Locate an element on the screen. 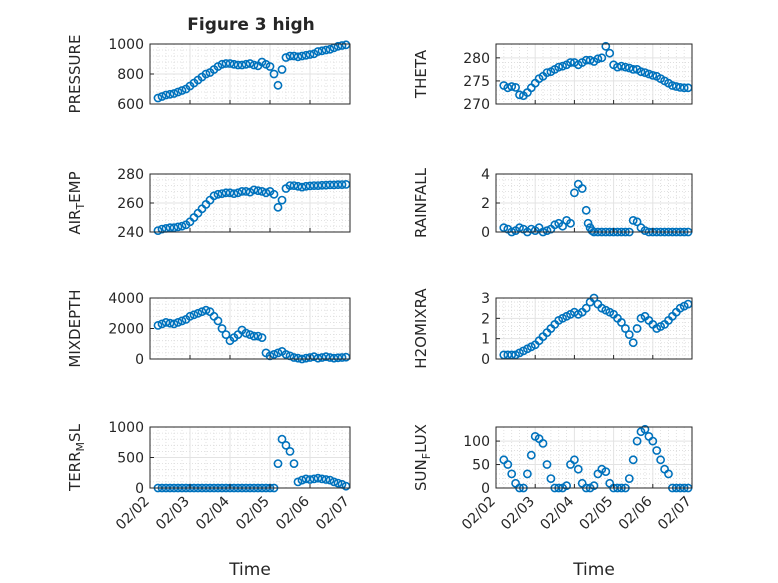 The image size is (778, 583). x-axis-label: Time is located at coordinates (593, 570).